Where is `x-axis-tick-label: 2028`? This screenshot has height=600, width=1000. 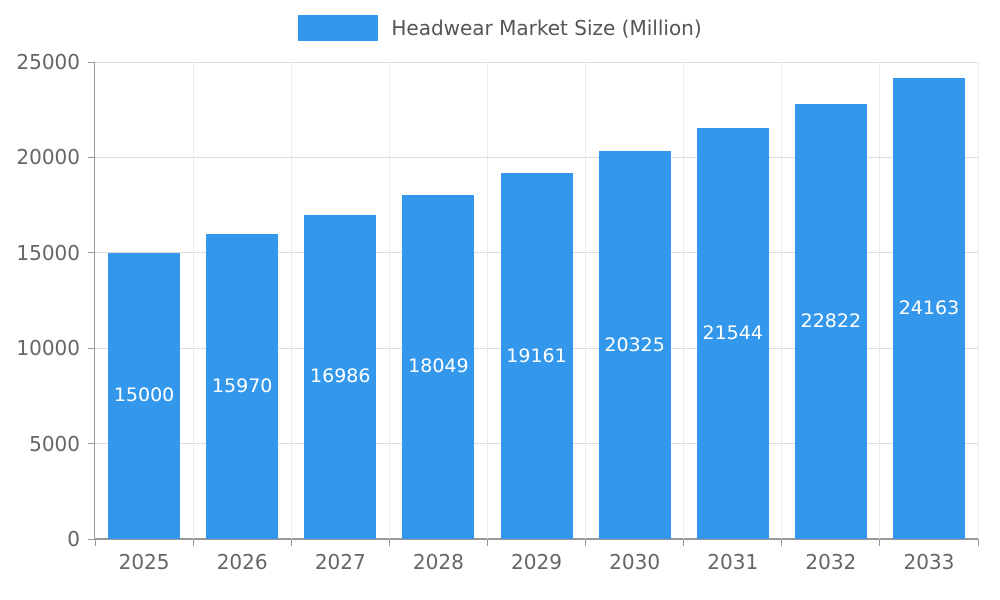
x-axis-tick-label: 2028 is located at coordinates (438, 562).